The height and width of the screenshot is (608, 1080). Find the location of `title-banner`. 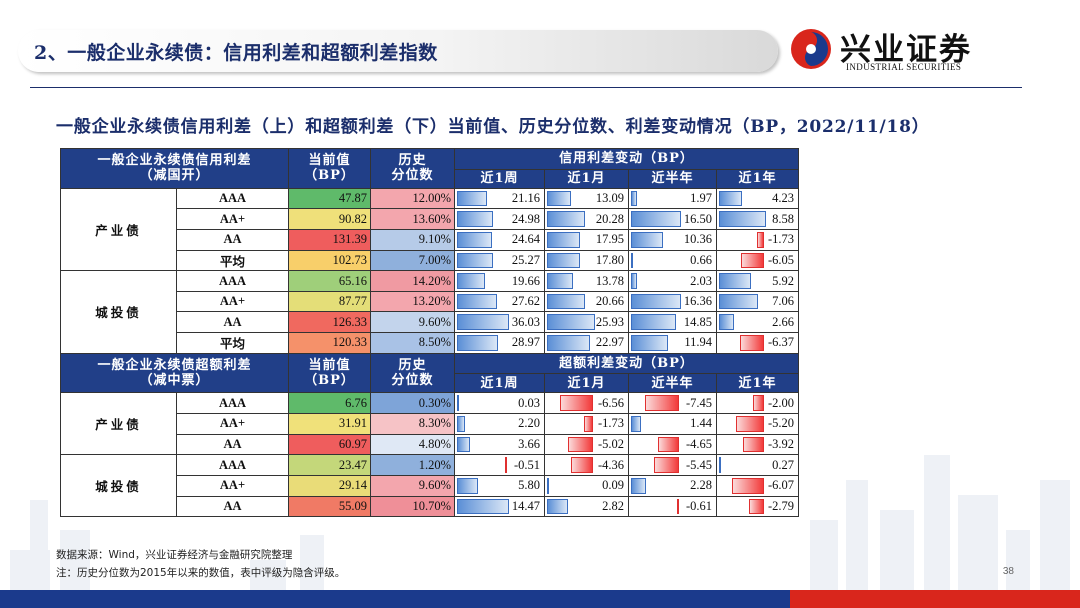

title-banner is located at coordinates (398, 51).